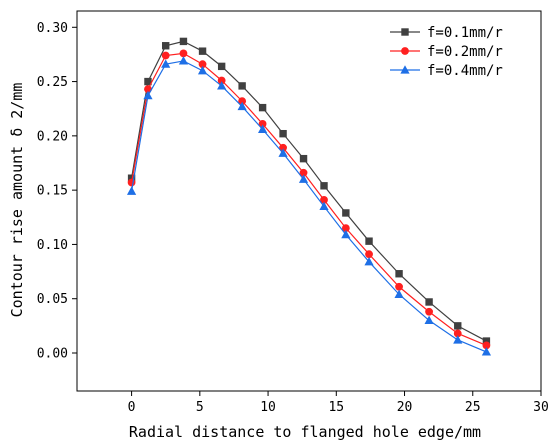 This screenshot has height=445, width=550. I want to click on x-tick-label: 20, so click(405, 407).